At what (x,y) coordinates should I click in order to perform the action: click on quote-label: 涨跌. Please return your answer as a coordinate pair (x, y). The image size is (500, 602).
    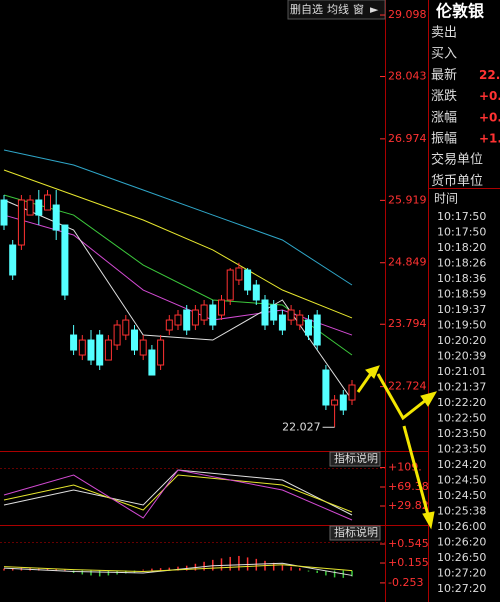
    Looking at the image, I should click on (444, 96).